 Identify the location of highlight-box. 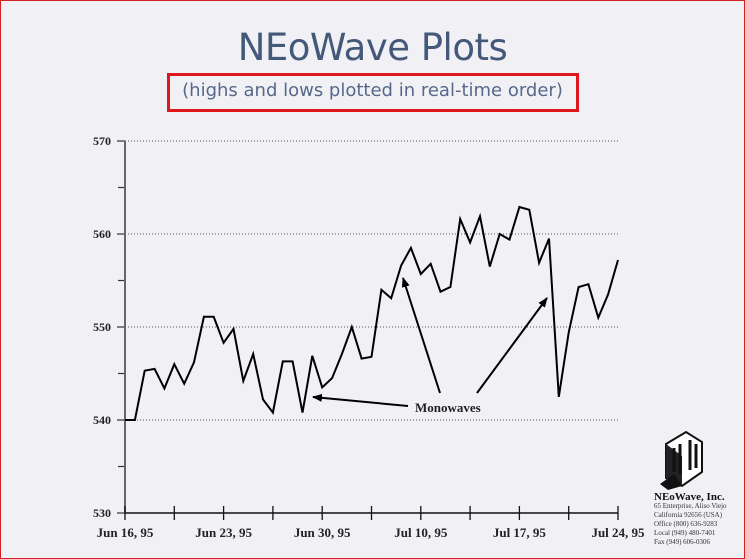
(373, 92).